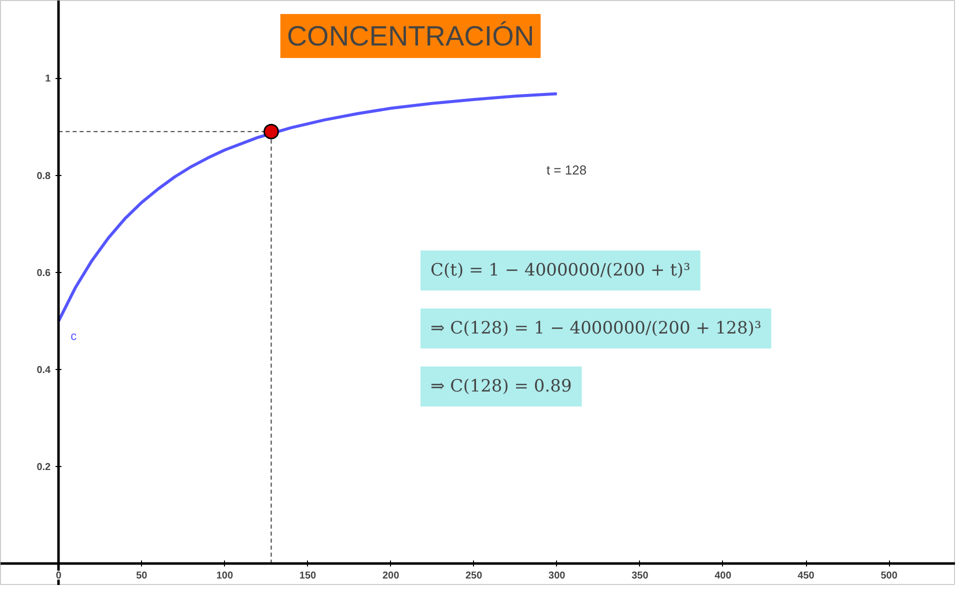 This screenshot has height=596, width=967. Describe the element at coordinates (596, 328) in the screenshot. I see `annotation: ⇒ C(128) = 1 − 4000000/(200 + 128)³` at that location.